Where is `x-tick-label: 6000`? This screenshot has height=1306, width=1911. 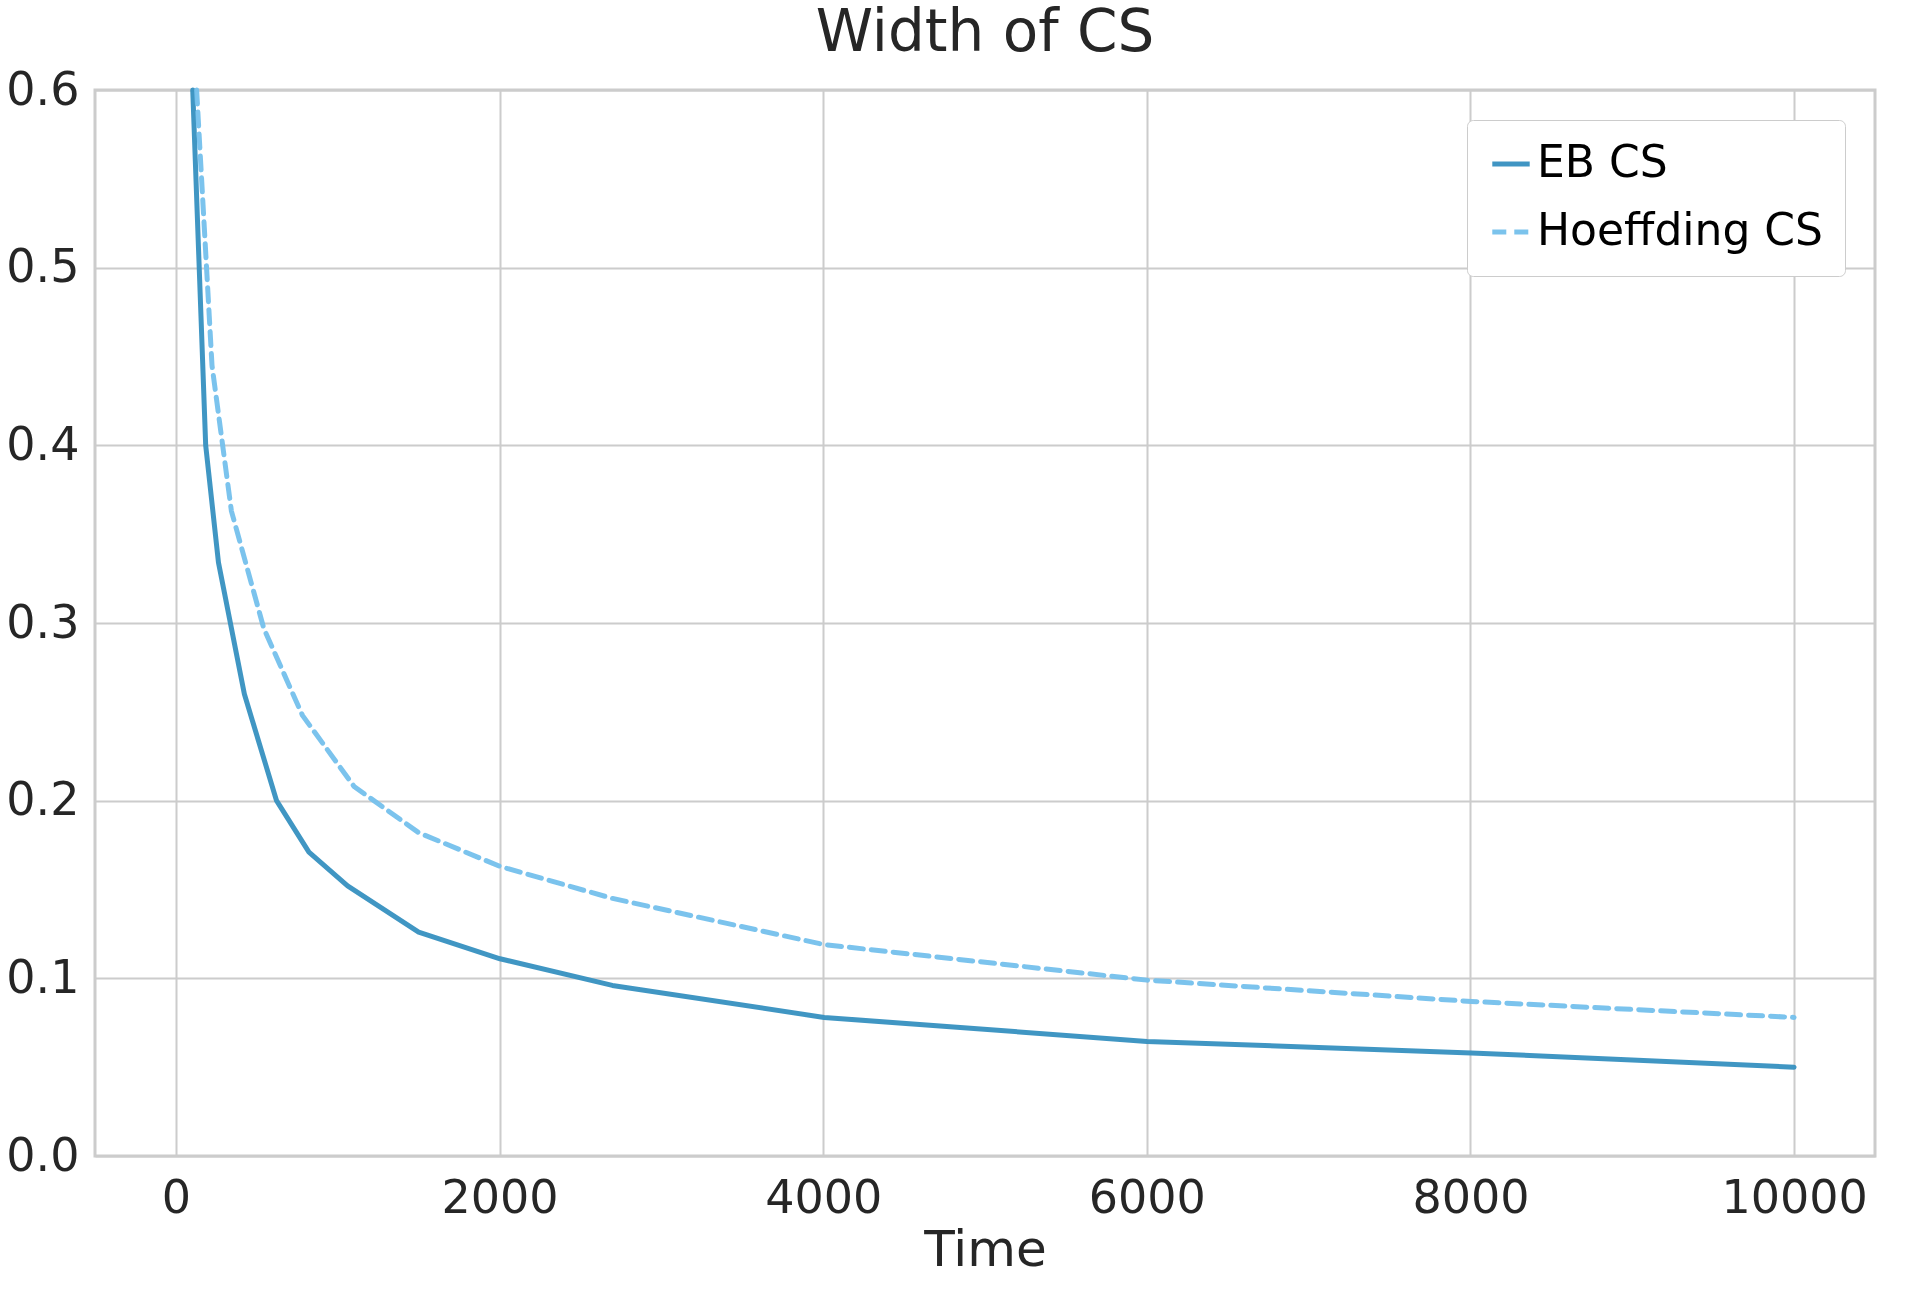
x-tick-label: 6000 is located at coordinates (1147, 1196).